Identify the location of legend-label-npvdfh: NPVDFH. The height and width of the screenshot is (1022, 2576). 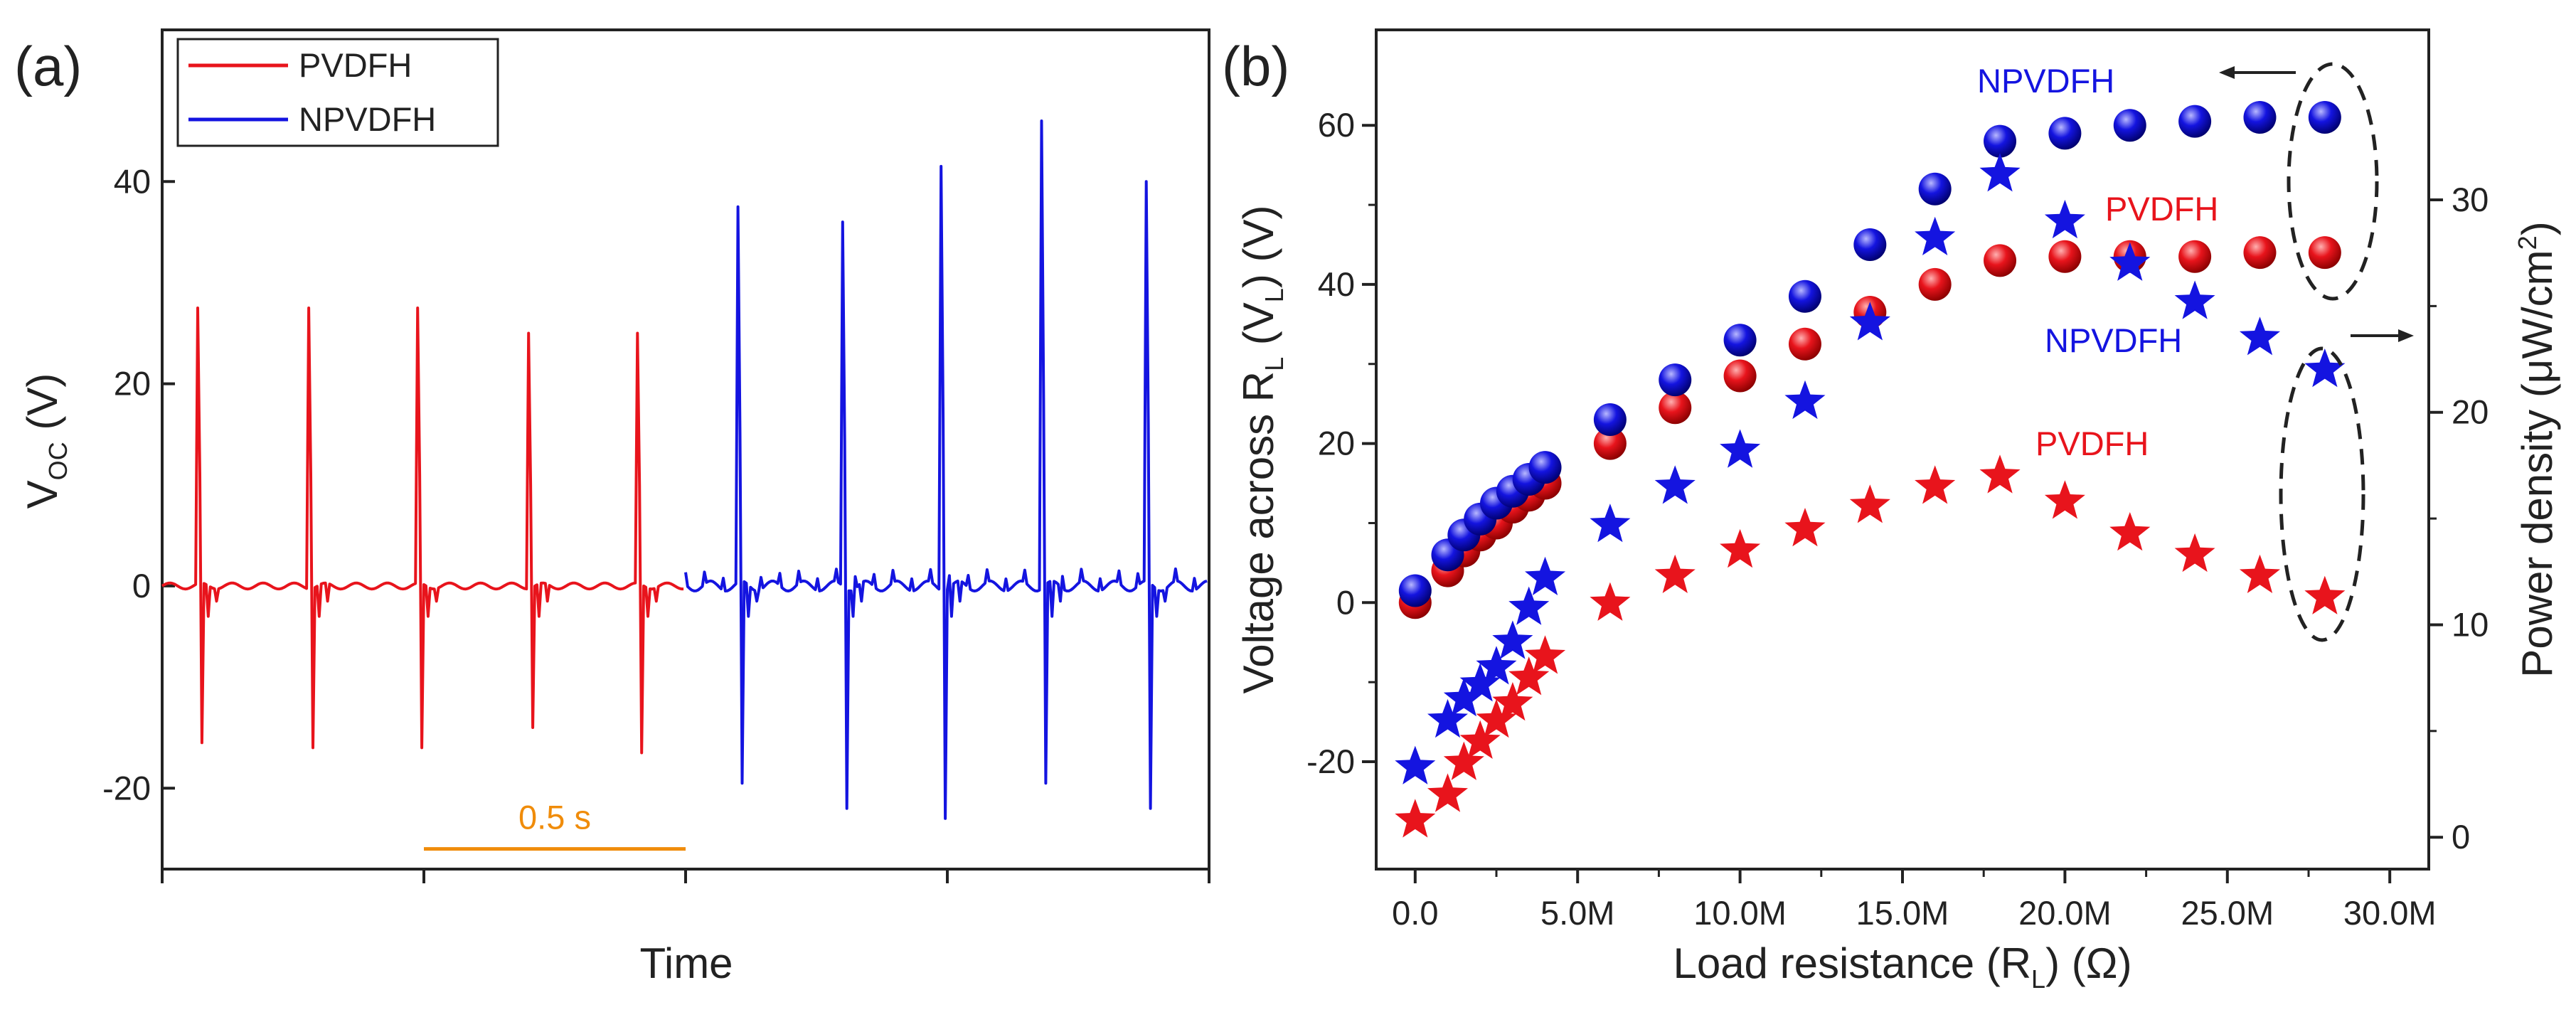
(367, 119).